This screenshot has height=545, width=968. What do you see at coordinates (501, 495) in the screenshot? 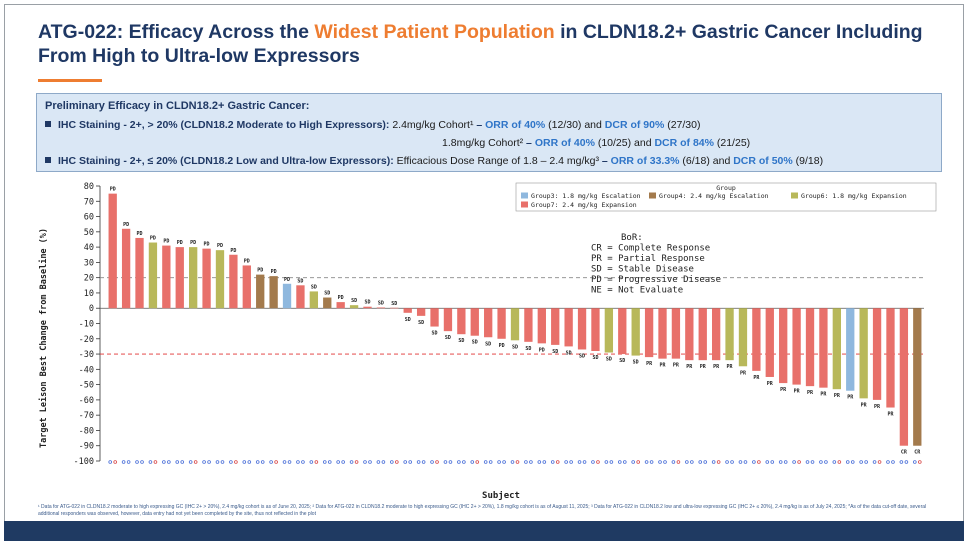
I see `x-axis-label: Subject` at bounding box center [501, 495].